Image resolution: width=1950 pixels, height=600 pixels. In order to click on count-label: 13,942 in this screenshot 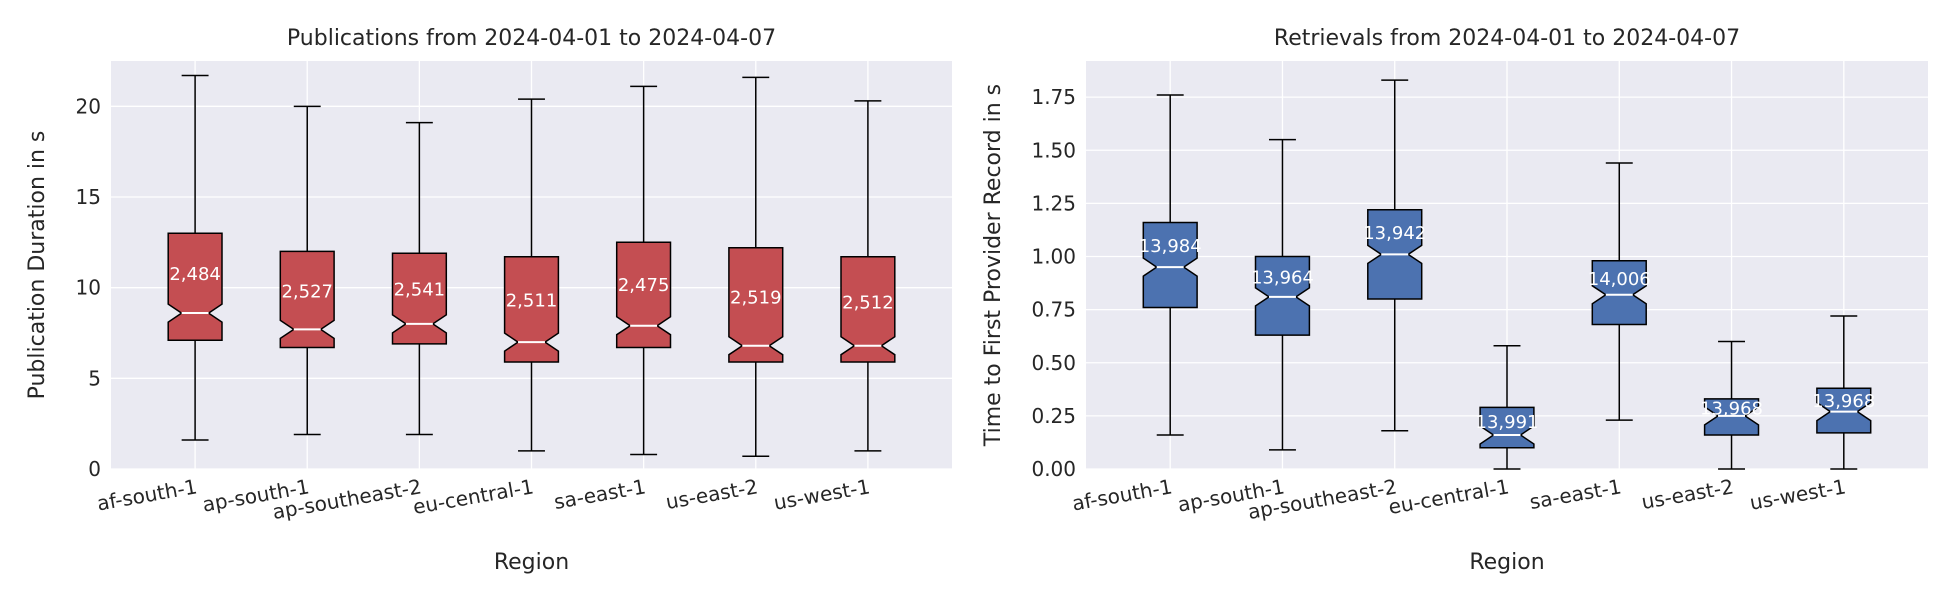, I will do `click(1394, 233)`.